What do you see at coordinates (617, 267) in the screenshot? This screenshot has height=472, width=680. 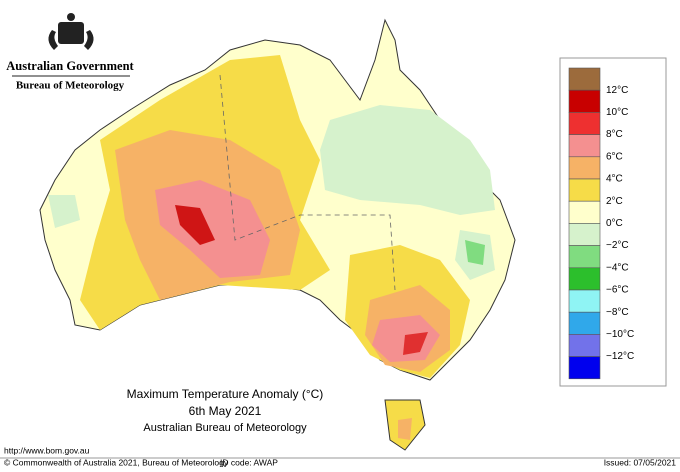 I see `legend-label: −4°C` at bounding box center [617, 267].